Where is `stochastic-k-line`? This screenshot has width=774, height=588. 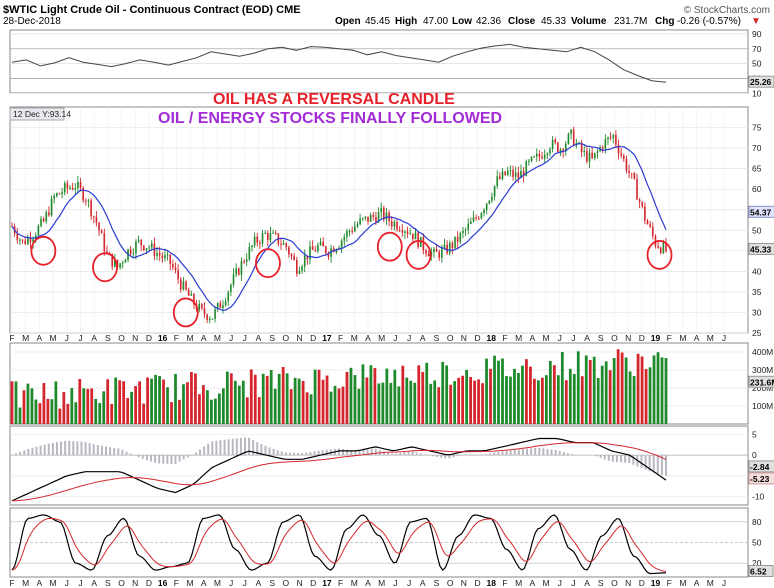
stochastic-k-line is located at coordinates (338, 544).